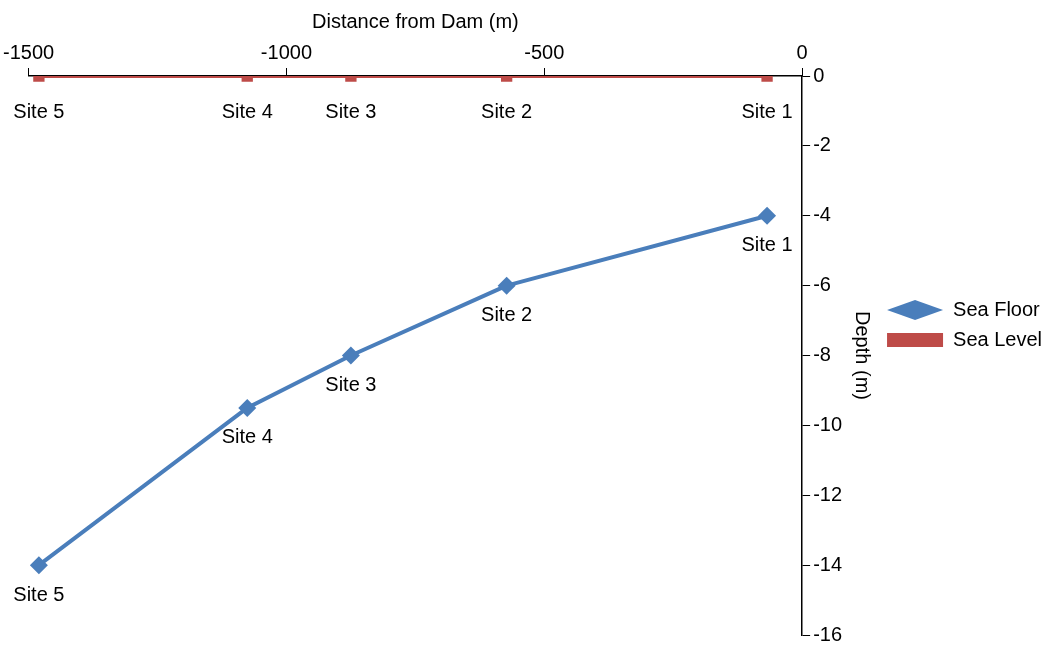 The width and height of the screenshot is (1056, 650). I want to click on y-tick-label: 0, so click(819, 74).